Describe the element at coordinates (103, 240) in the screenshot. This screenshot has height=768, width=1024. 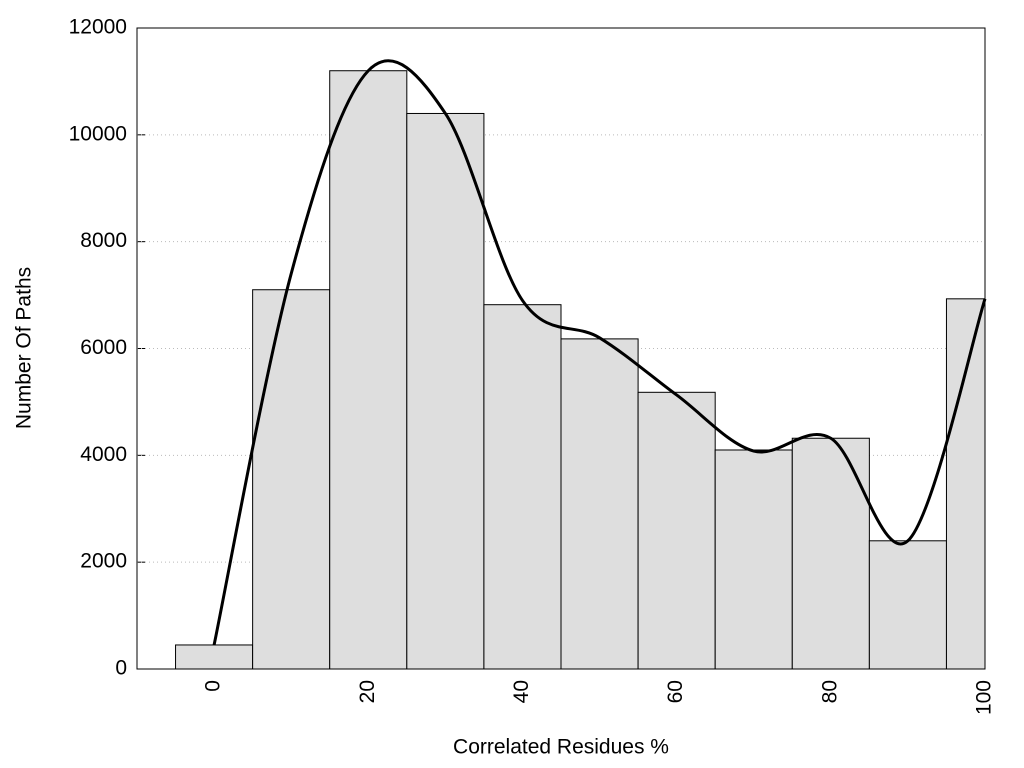
I see `y-tick-label: 8000` at that location.